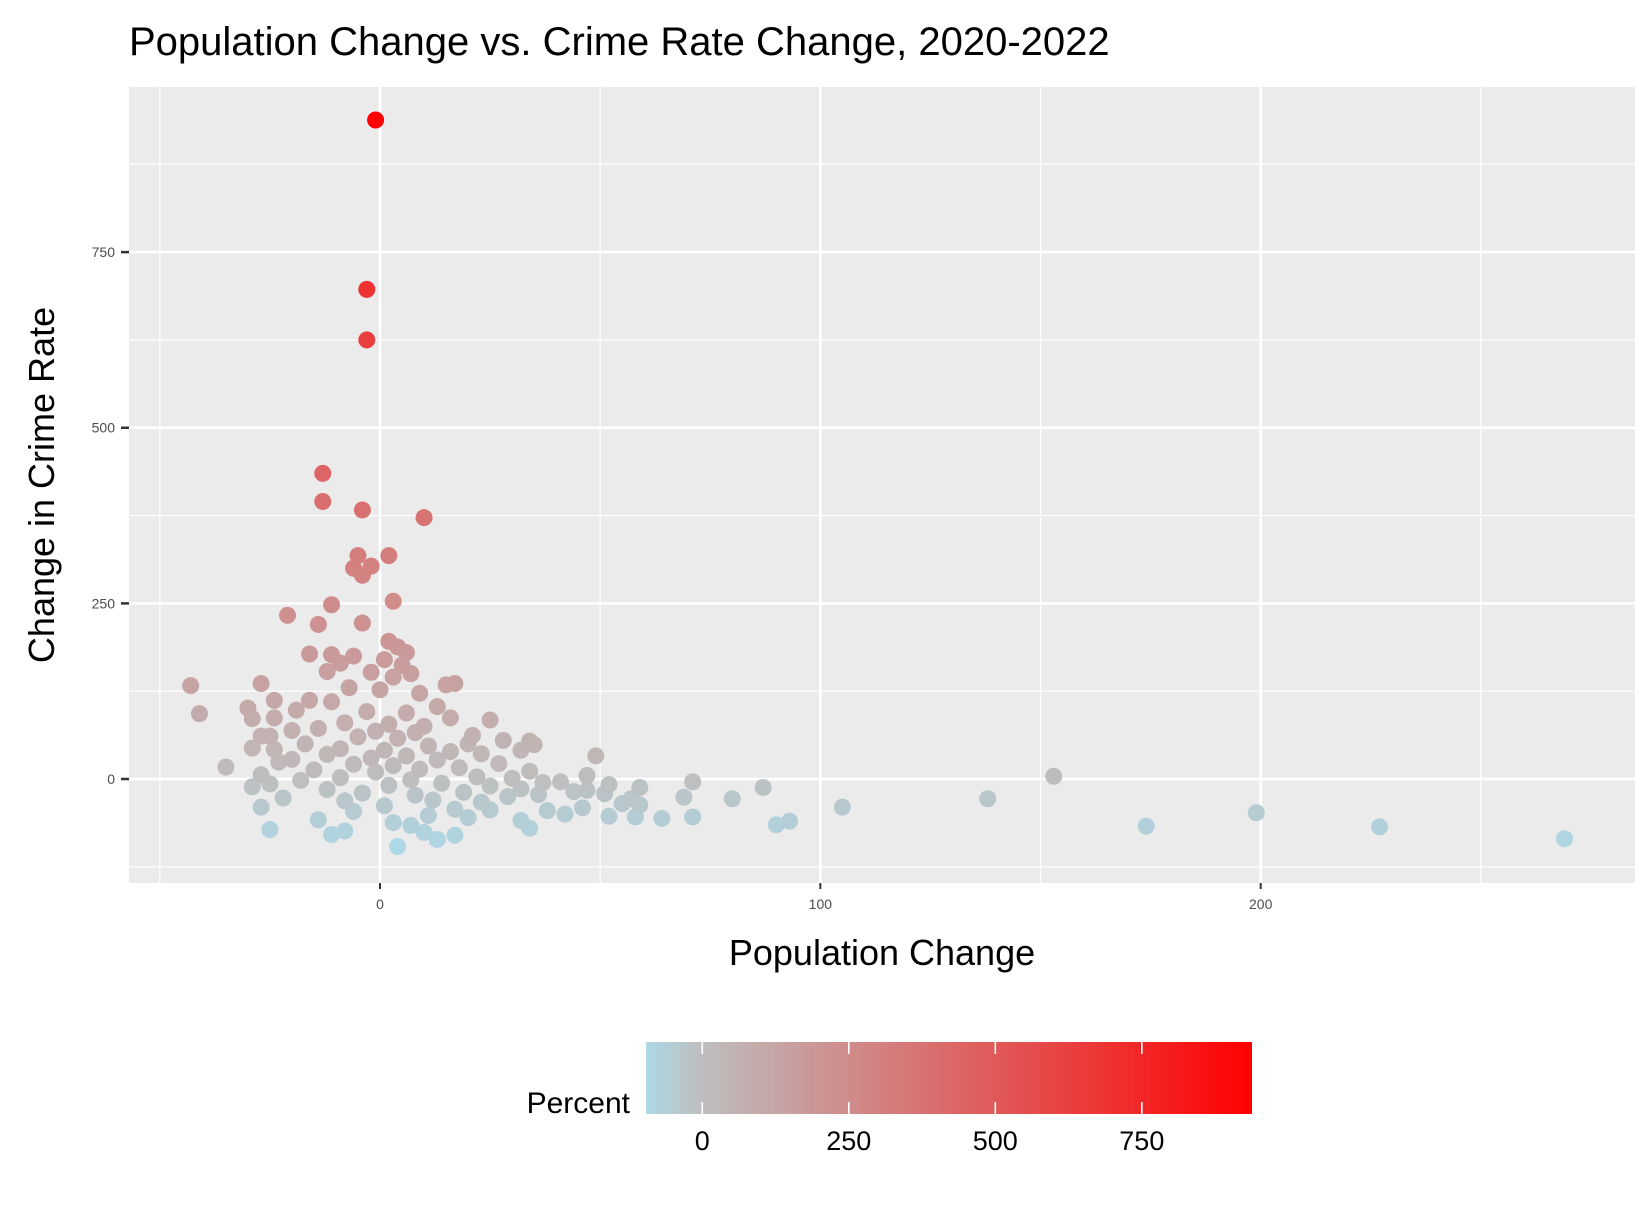  Describe the element at coordinates (949, 1078) in the screenshot. I see `colorbar` at that location.